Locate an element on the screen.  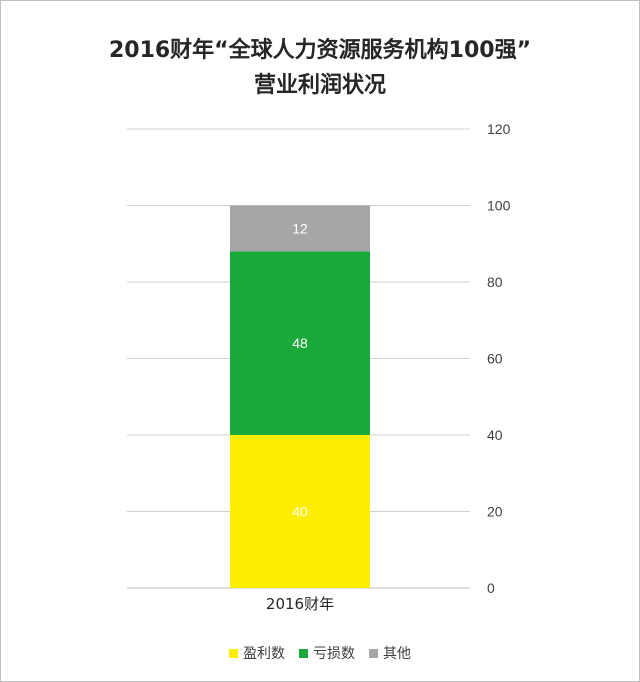
legend-swatch-loss is located at coordinates (303, 653).